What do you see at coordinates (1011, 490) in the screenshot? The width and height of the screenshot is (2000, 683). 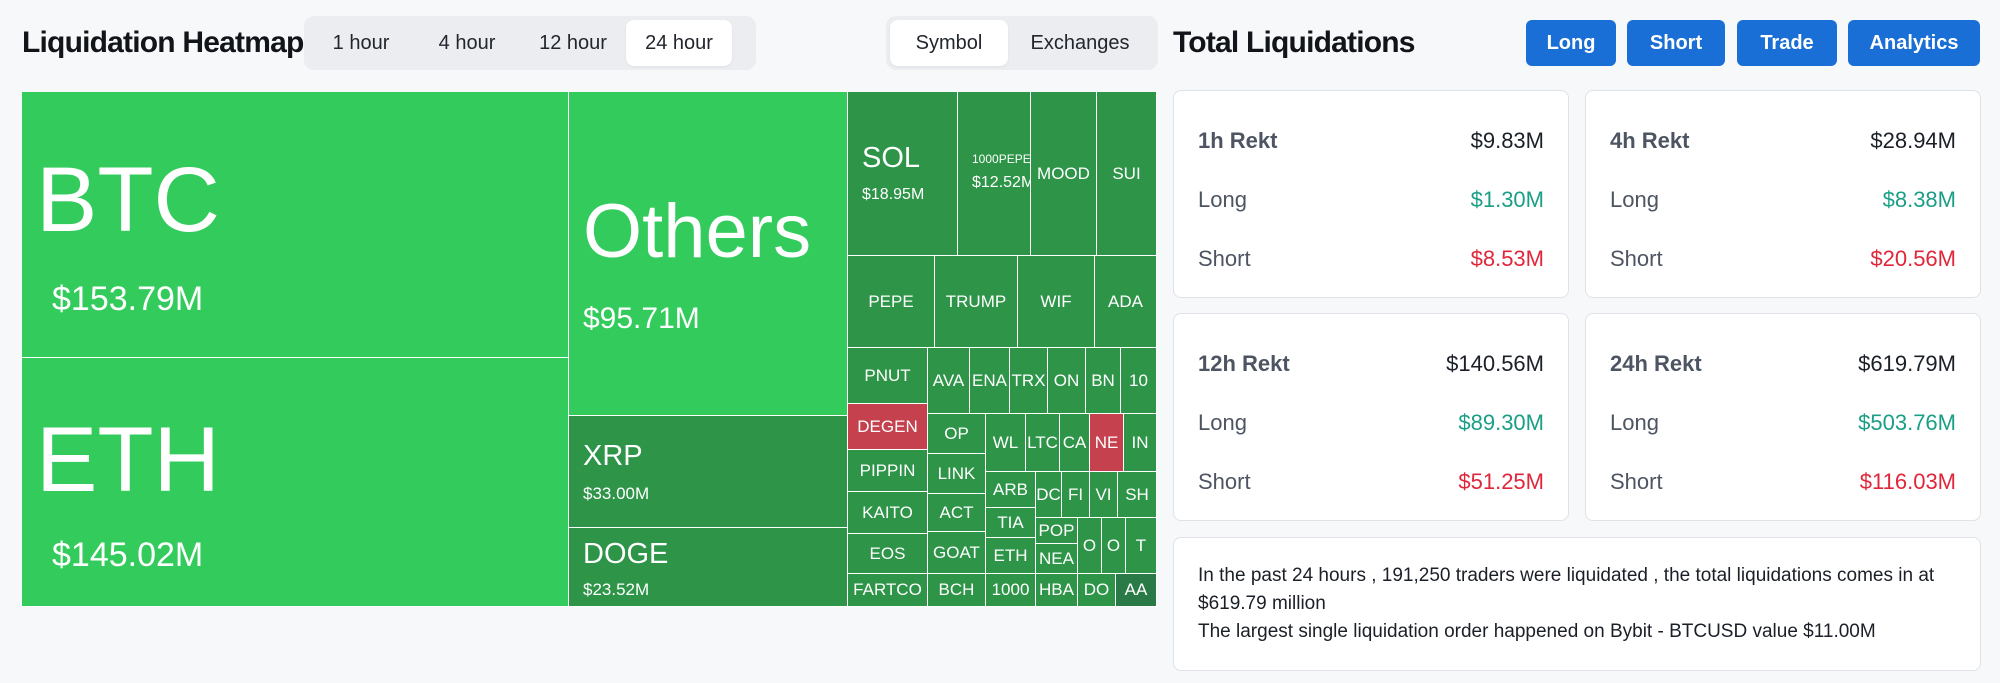 I see `heatmap-tile-arb: ARB` at bounding box center [1011, 490].